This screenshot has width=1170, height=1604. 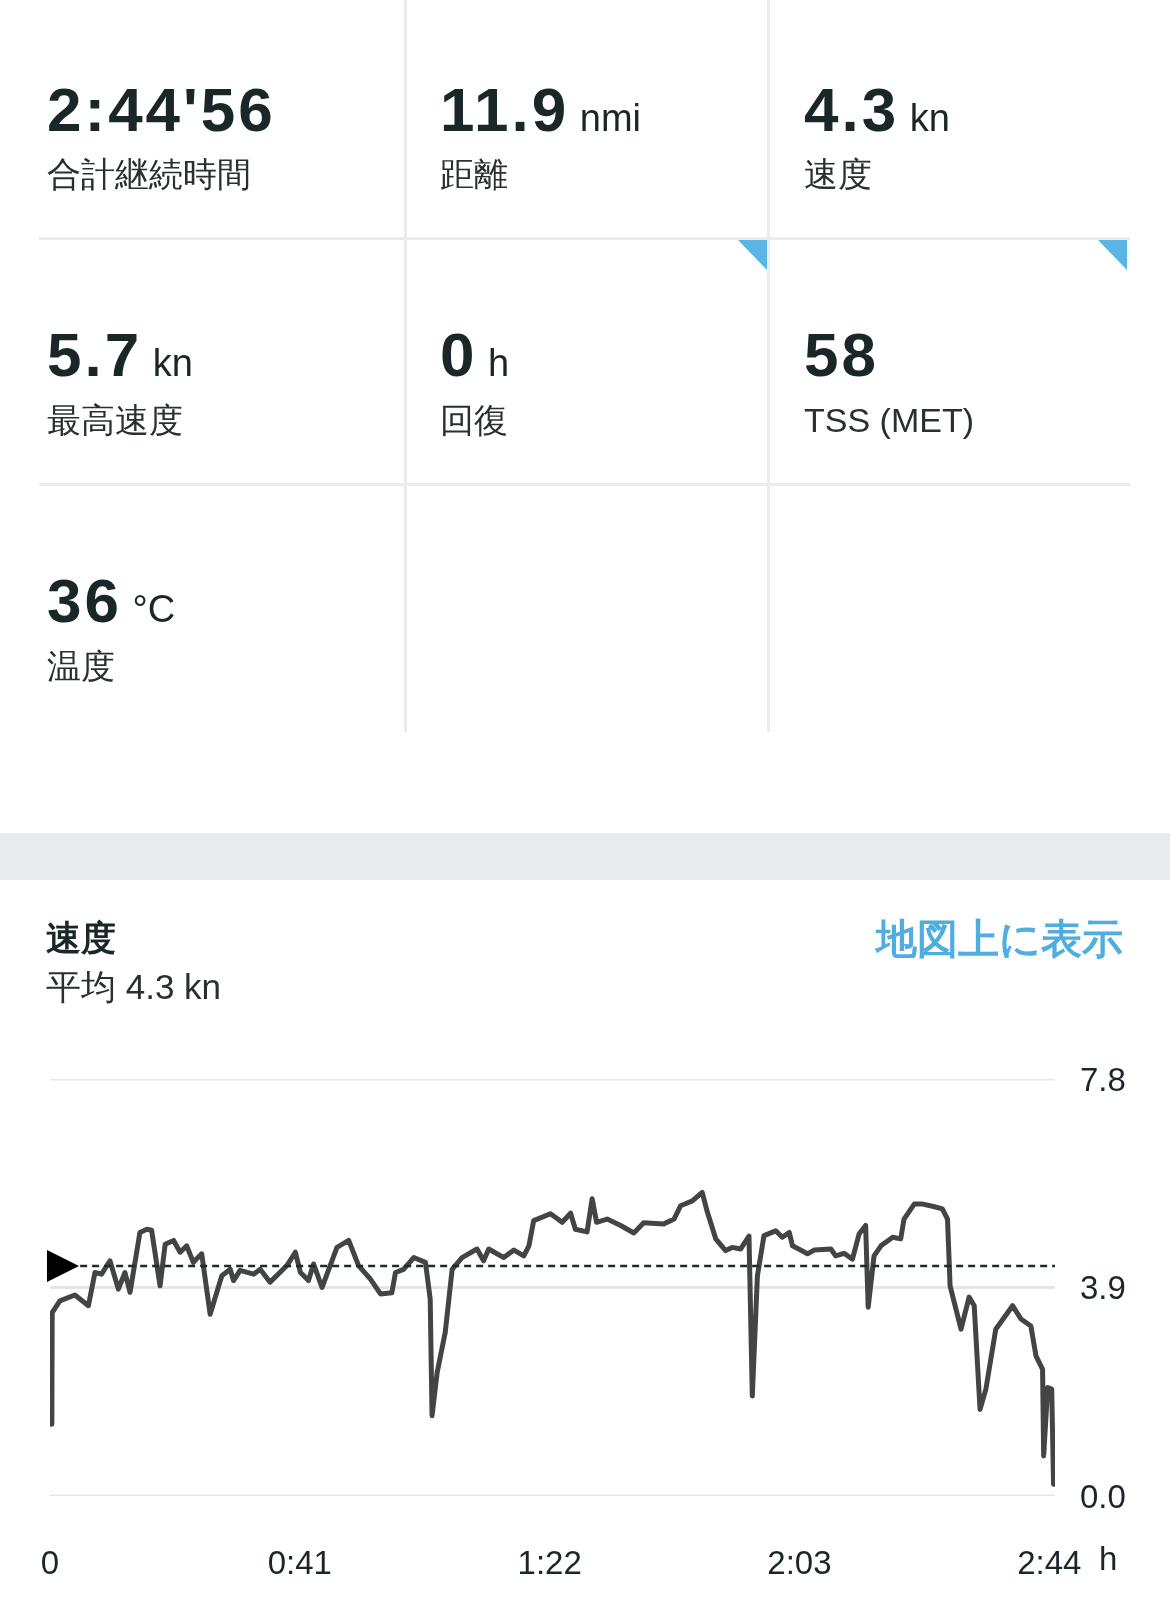 I want to click on x-tick-label: 2:44, so click(x=1049, y=1562).